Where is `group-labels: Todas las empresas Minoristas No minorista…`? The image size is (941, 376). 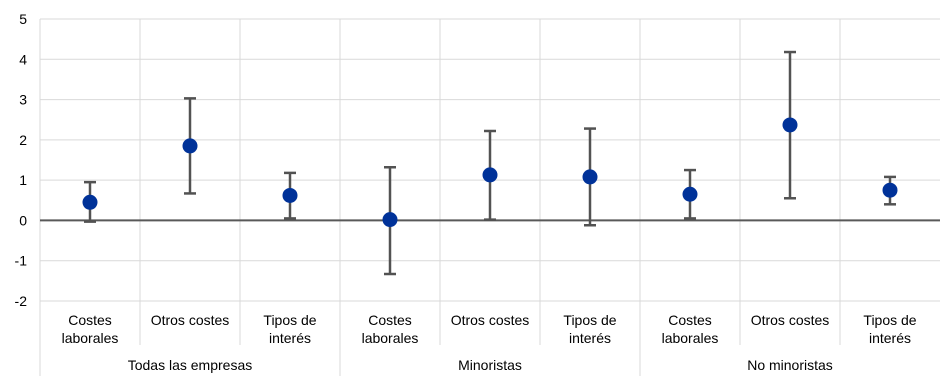
group-labels: Todas las empresas Minoristas No minorista… is located at coordinates (480, 365).